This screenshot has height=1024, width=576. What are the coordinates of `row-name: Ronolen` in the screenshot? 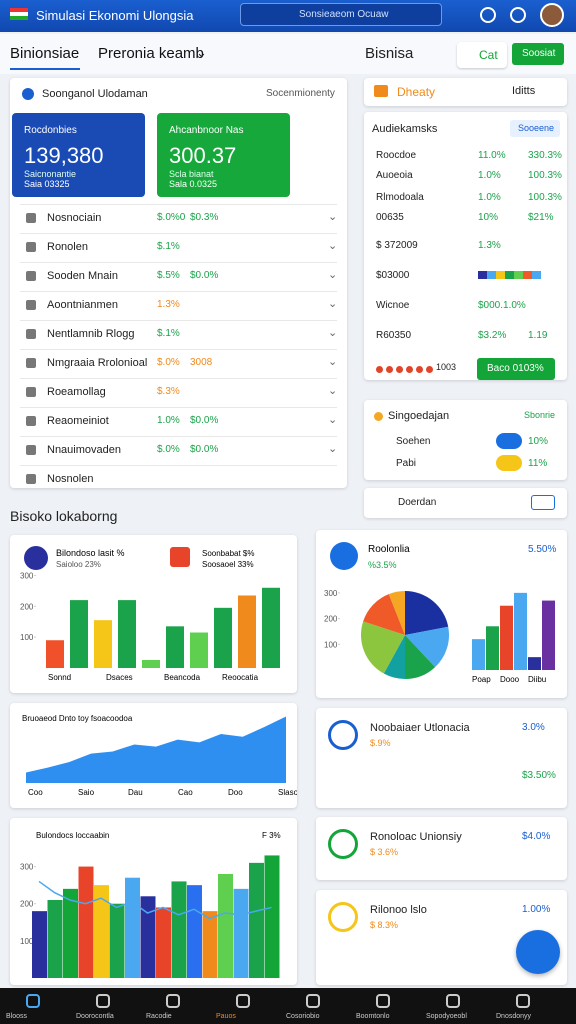 It's located at (67, 247).